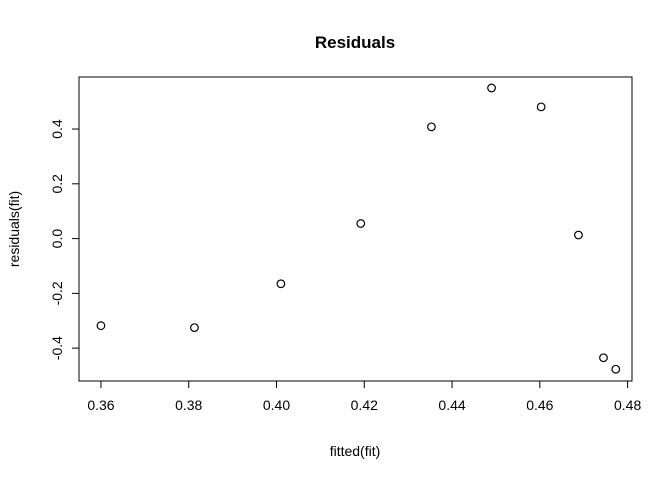  What do you see at coordinates (355, 451) in the screenshot?
I see `x-axis-label: fitted(fit)` at bounding box center [355, 451].